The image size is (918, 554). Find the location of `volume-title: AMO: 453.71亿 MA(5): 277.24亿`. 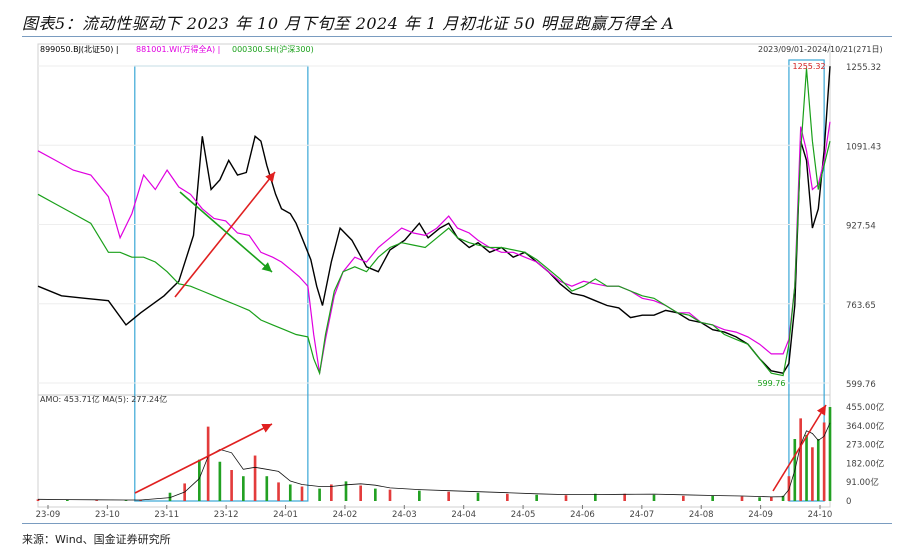

volume-title: AMO: 453.71亿 MA(5): 277.24亿 is located at coordinates (103, 399).